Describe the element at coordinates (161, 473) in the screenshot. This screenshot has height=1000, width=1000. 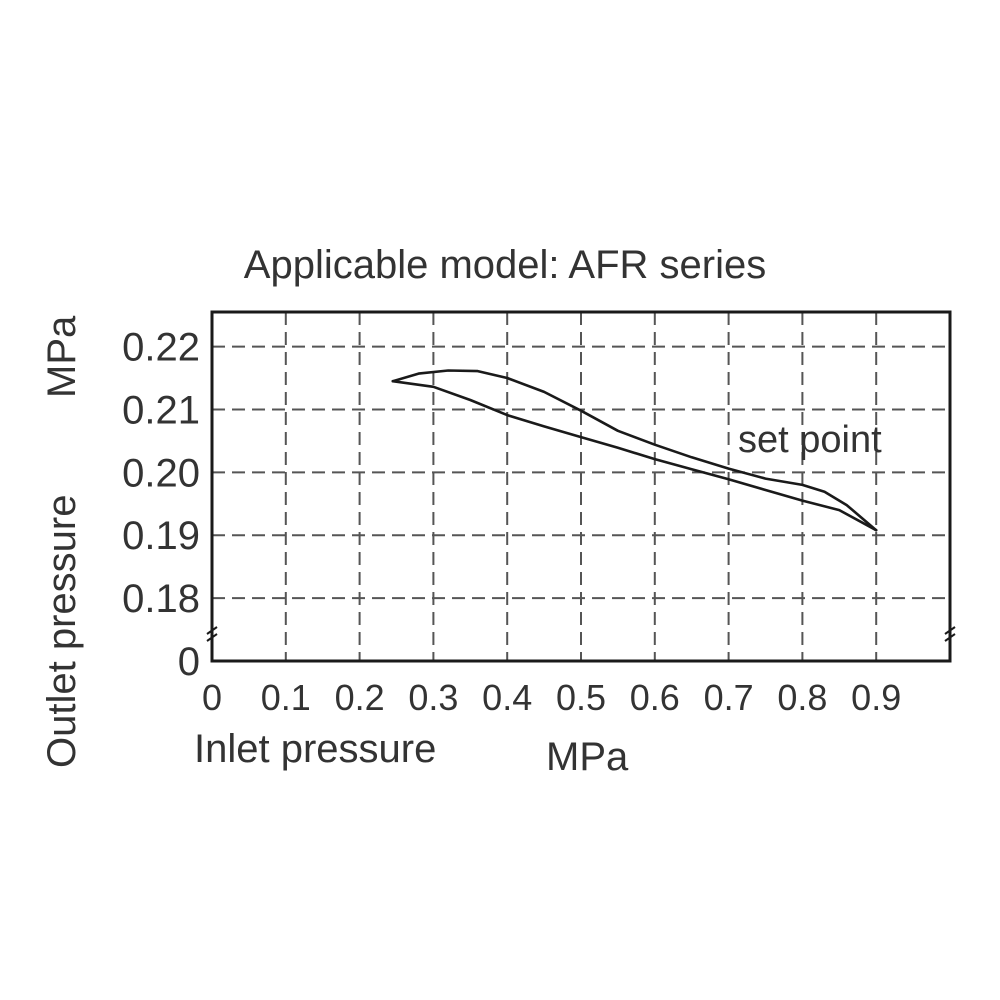
I see `y-tick-label: 0.20` at that location.